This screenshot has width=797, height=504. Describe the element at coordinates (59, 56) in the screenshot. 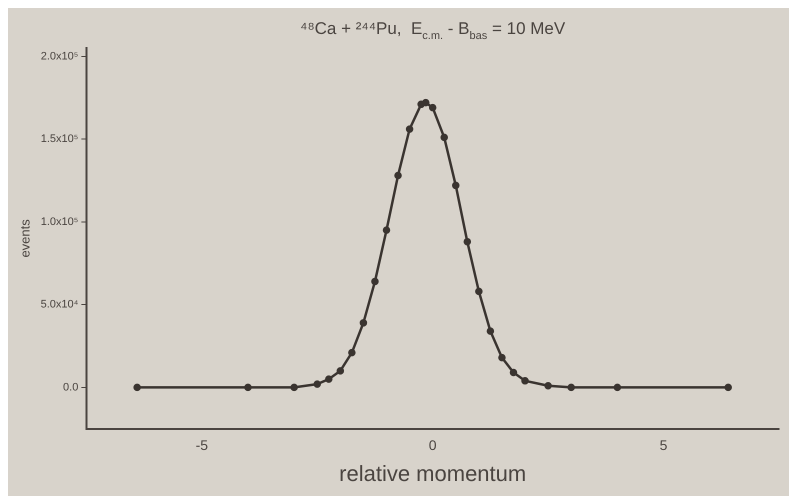

I see `y-tick-label: 2.0x10⁵` at that location.